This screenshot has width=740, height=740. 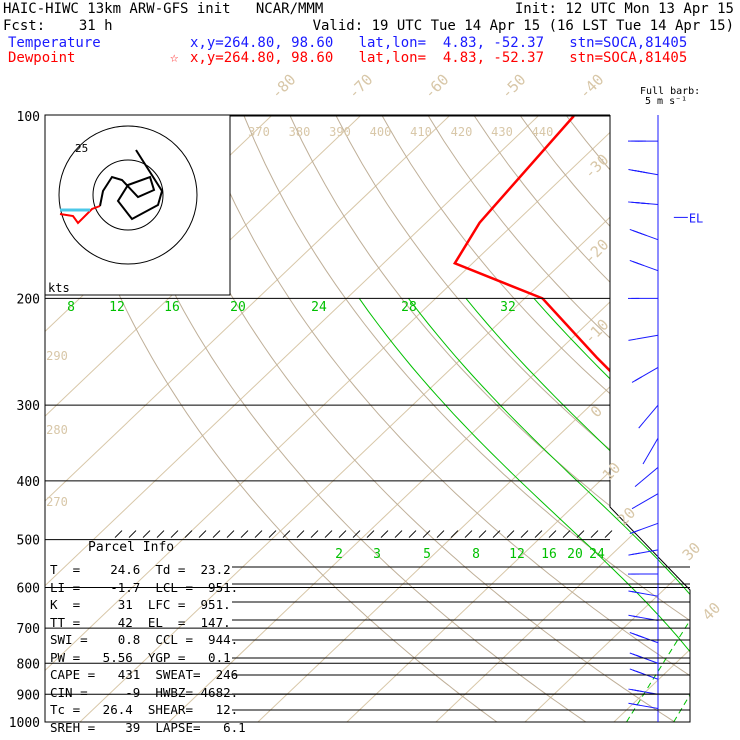 I want to click on pressure-label: 500, so click(x=28, y=541).